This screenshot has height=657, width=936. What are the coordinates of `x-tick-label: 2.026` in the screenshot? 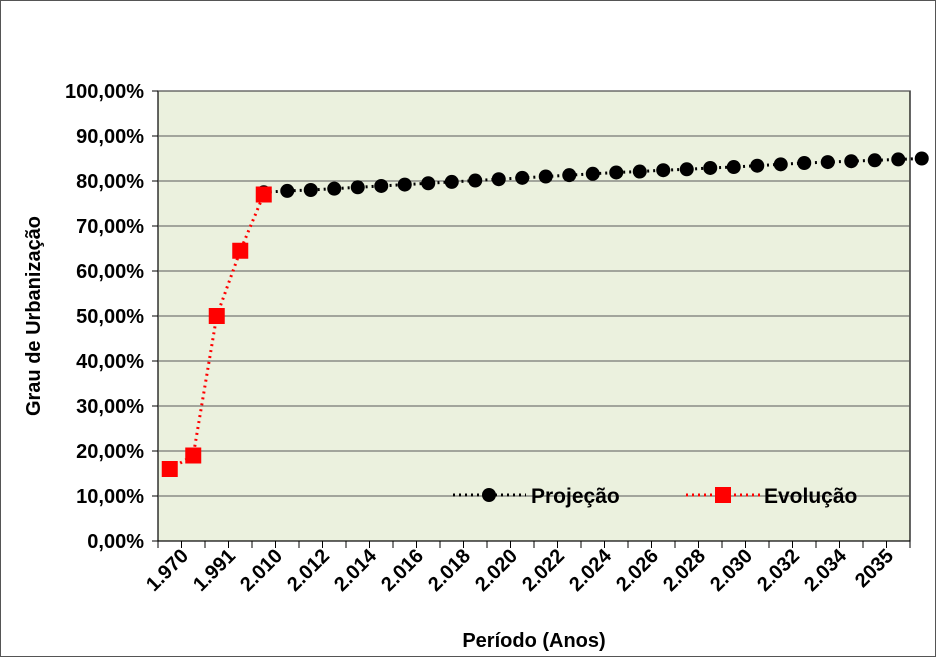 It's located at (637, 570).